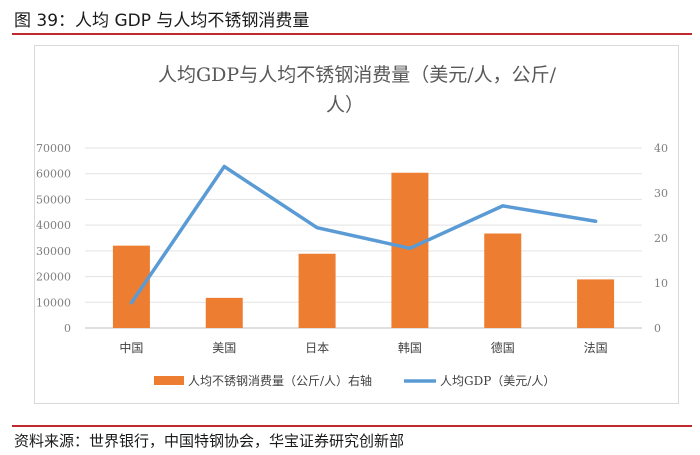  I want to click on left-axis-ticks: 0 10000 20000 30000 40000 50000 60000 70000, so click(53, 238).